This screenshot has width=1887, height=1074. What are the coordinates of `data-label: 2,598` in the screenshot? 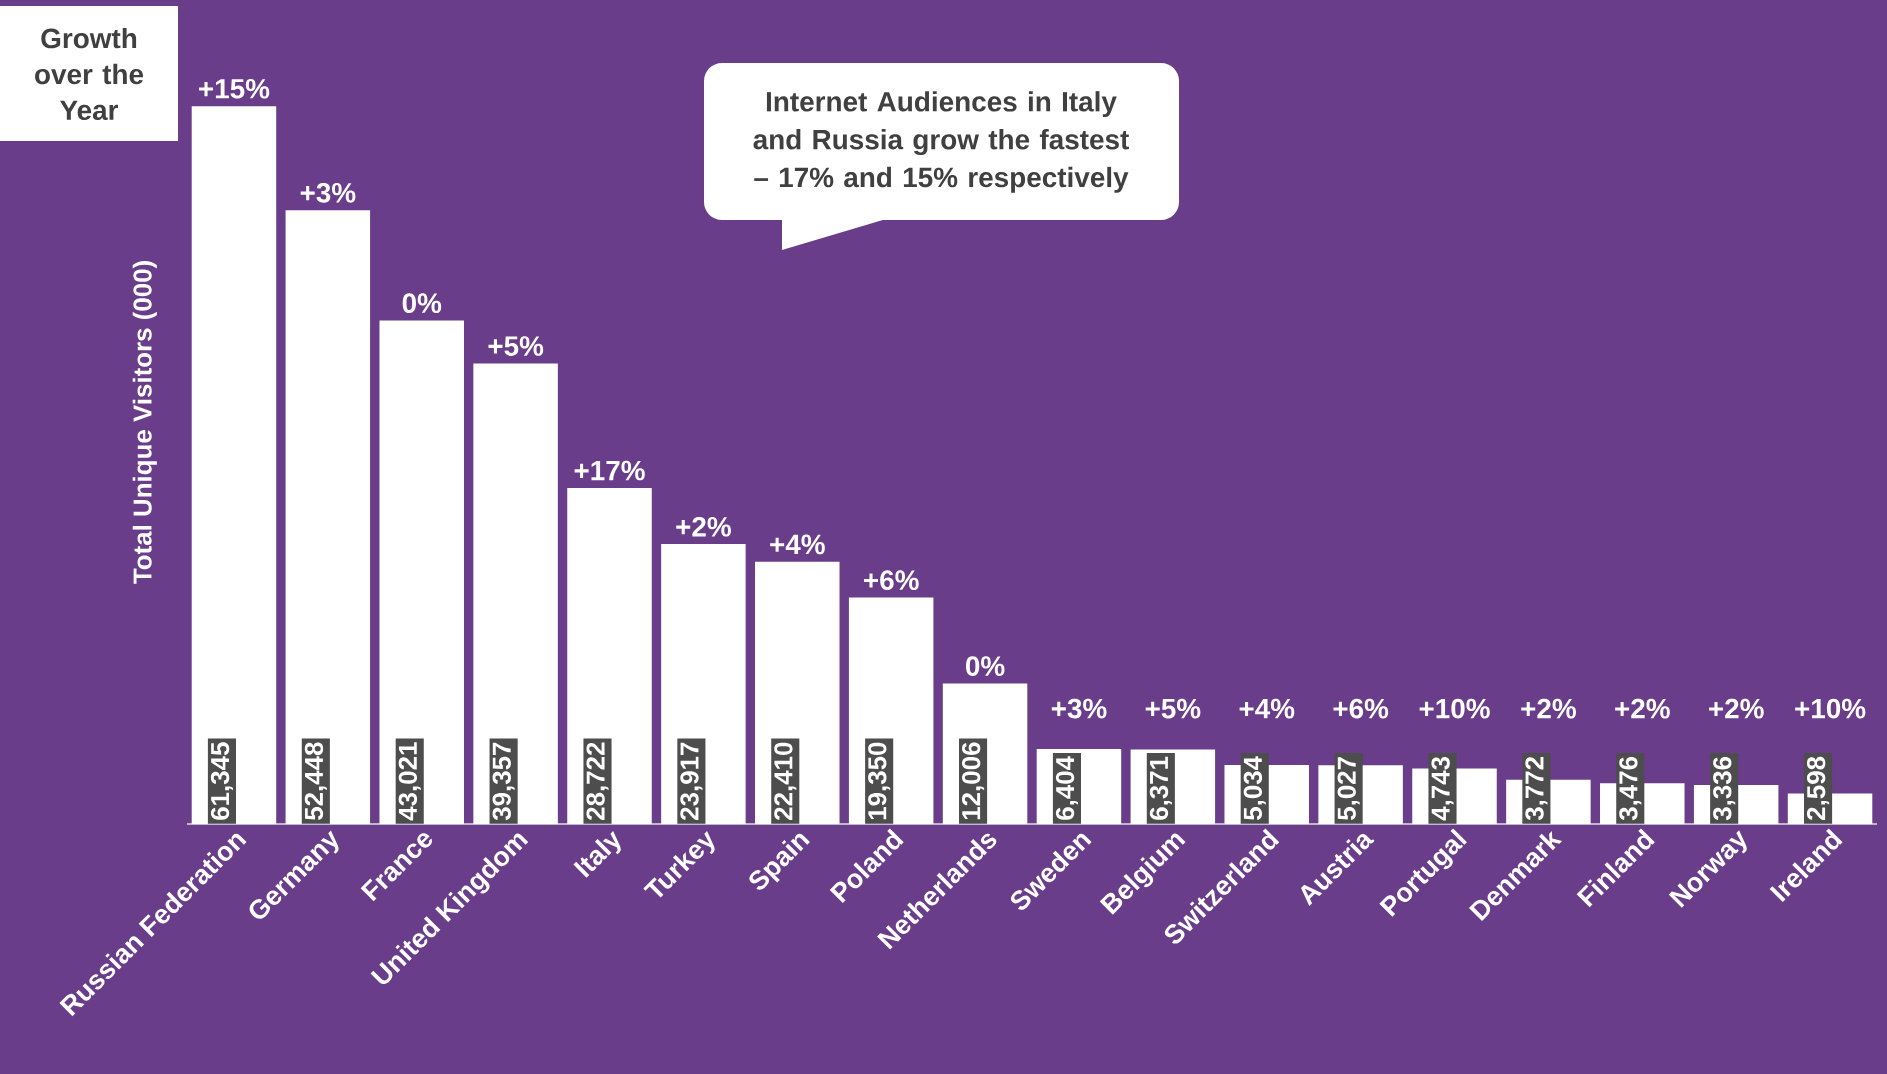 It's located at (1818, 788).